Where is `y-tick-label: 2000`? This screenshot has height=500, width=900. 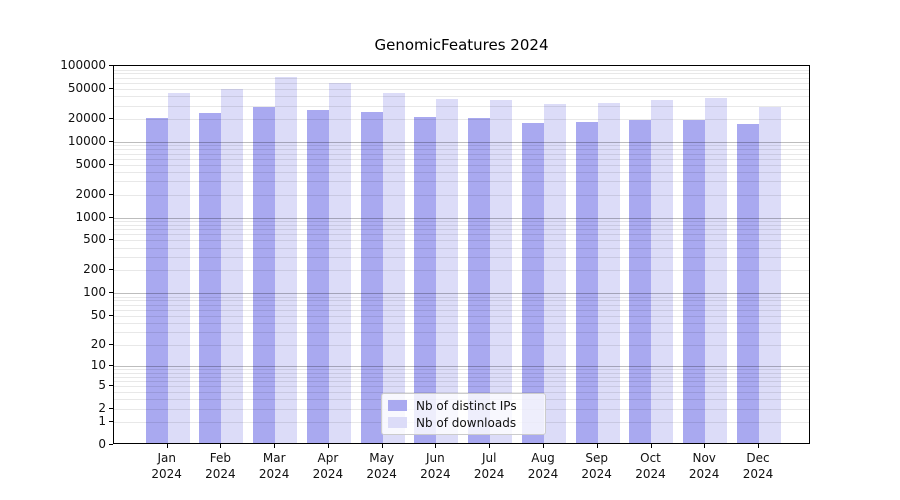 y-tick-label: 2000 is located at coordinates (90, 193).